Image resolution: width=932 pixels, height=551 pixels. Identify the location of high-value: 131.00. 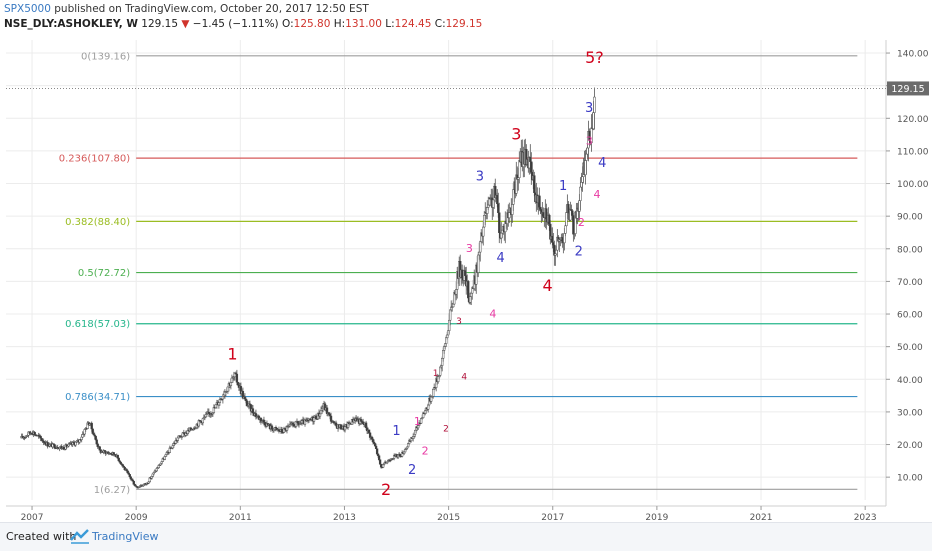
(363, 24).